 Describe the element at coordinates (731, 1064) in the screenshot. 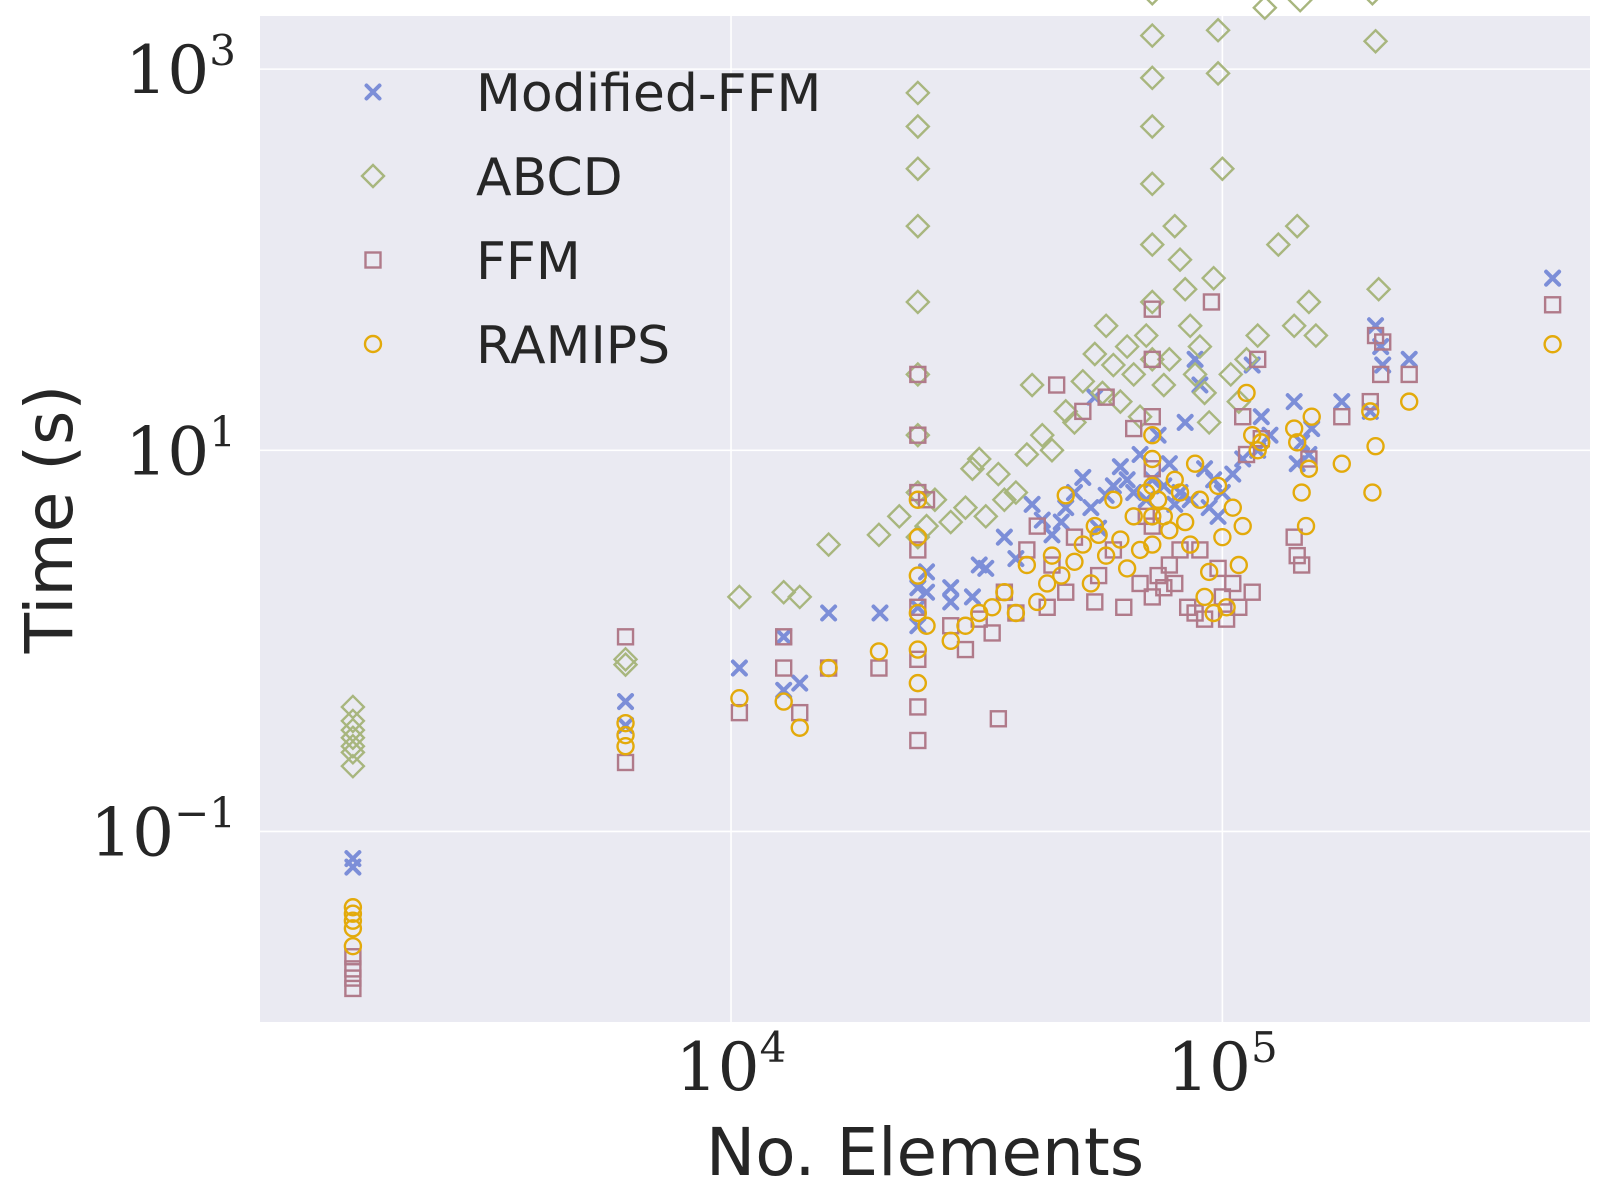

I see `x-tick-label: 104` at that location.